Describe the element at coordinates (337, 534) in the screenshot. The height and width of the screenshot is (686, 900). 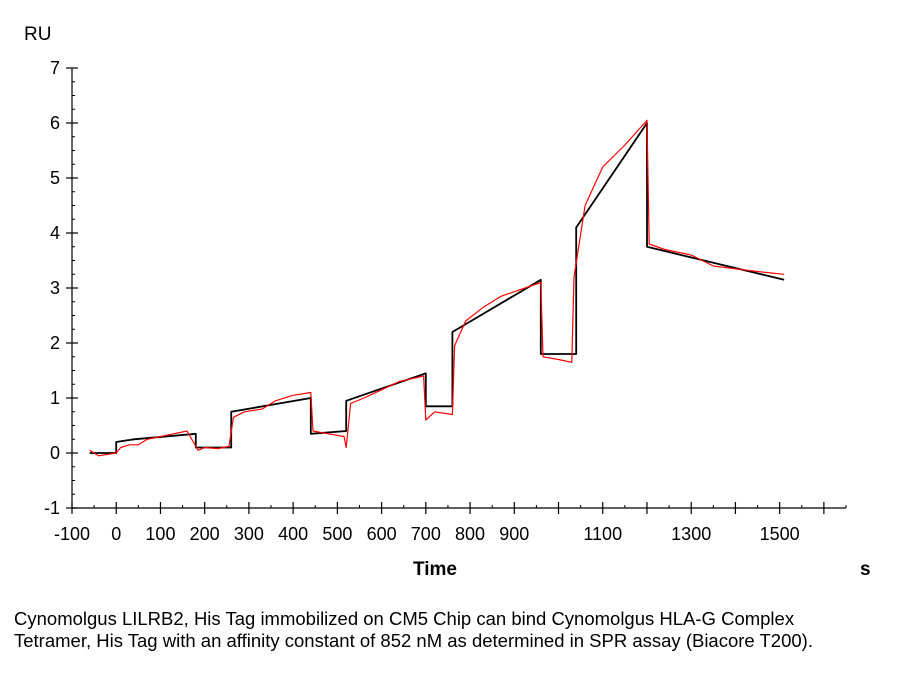
I see `x-tick-label: 500` at that location.